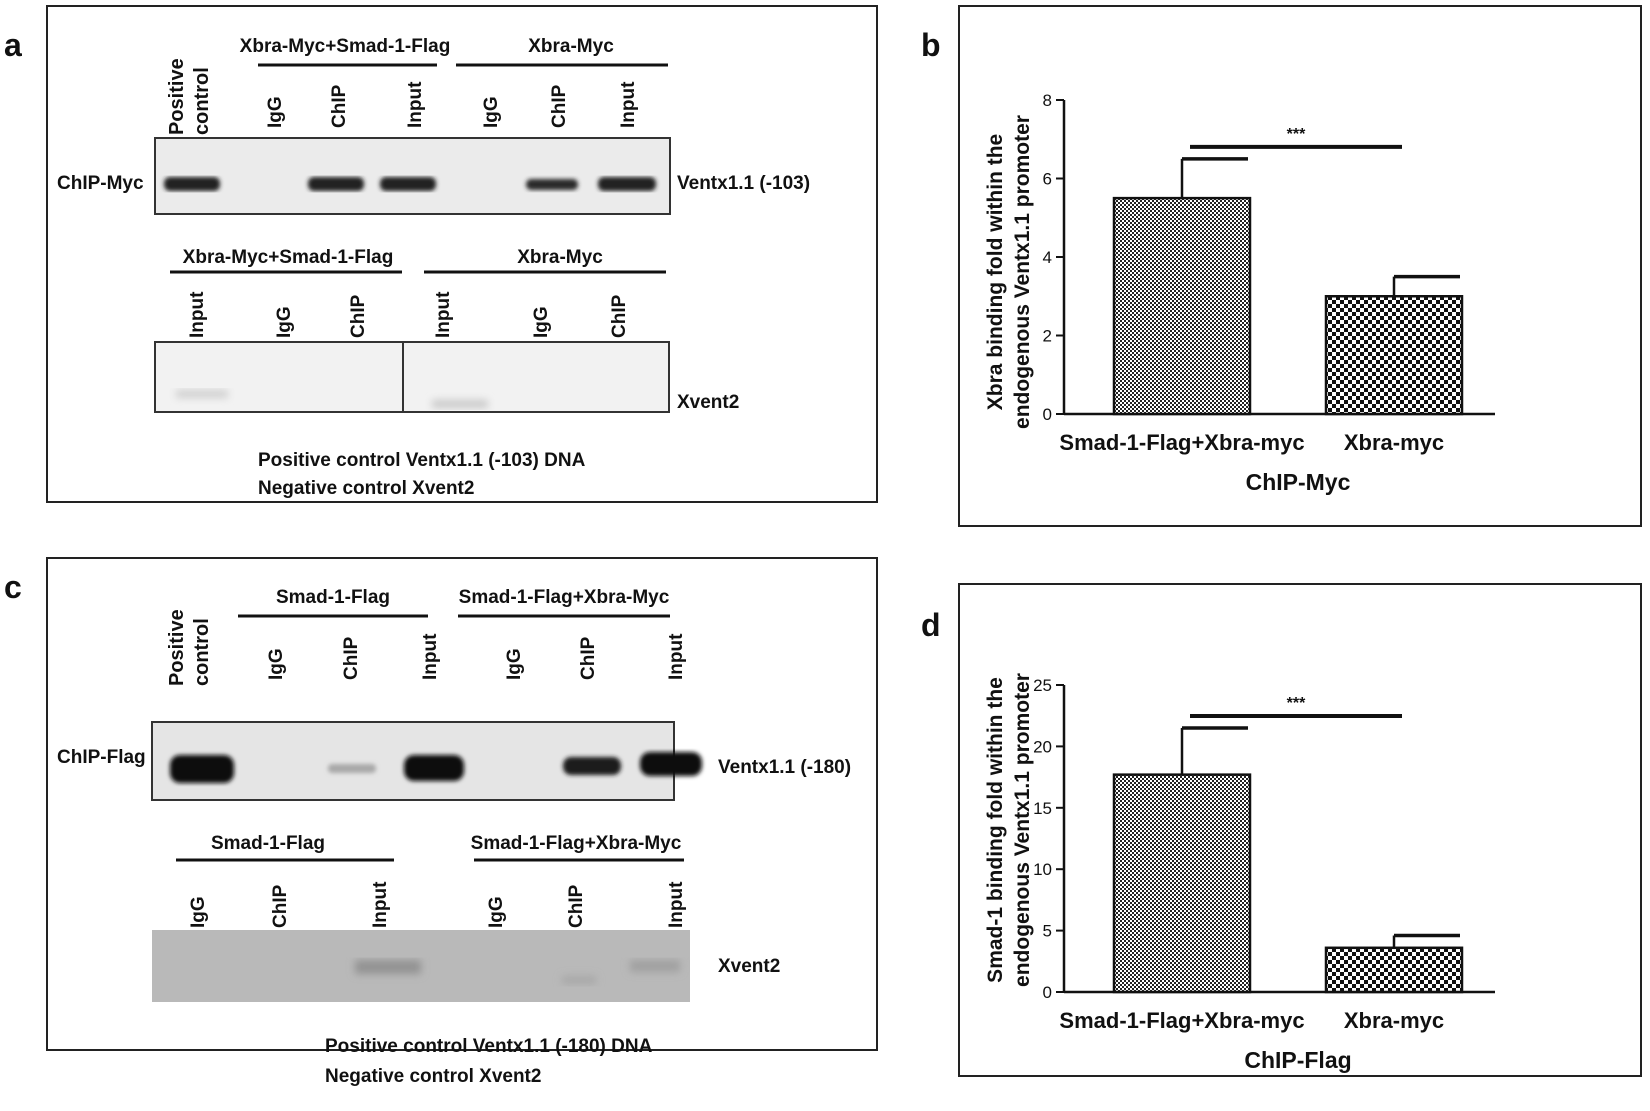 This screenshot has height=1111, width=1650. What do you see at coordinates (13, 587) in the screenshot?
I see `panel-c-letter: c` at bounding box center [13, 587].